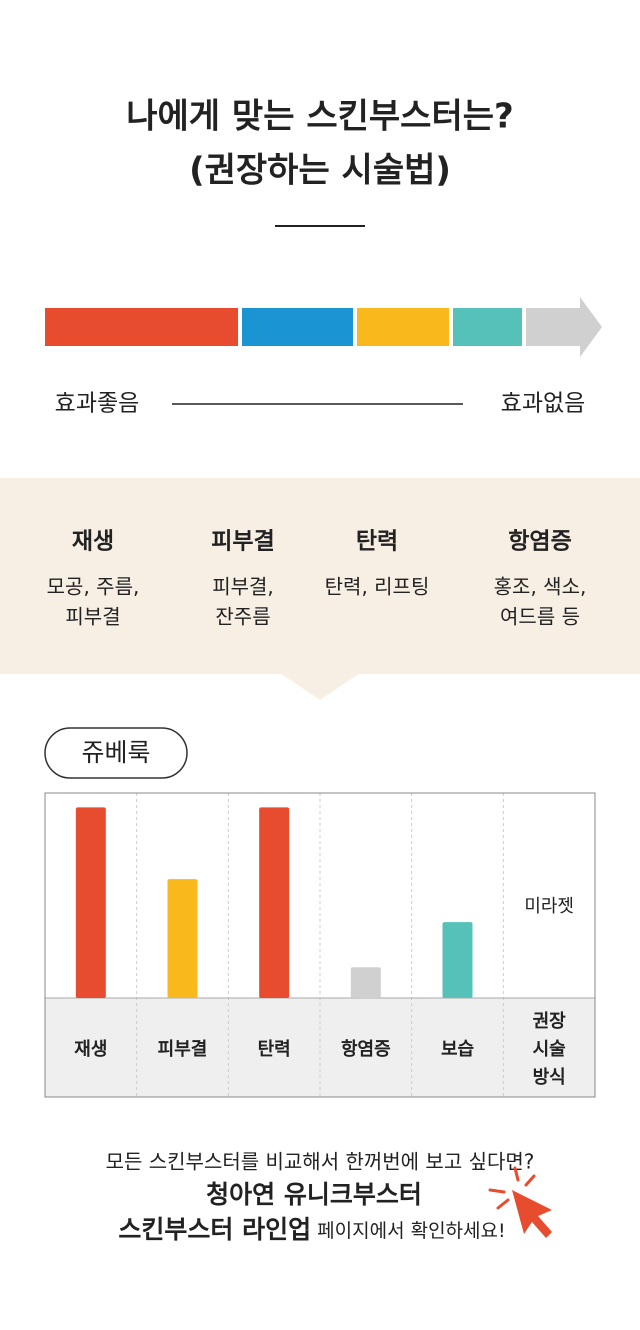 Image resolution: width=640 pixels, height=1330 pixels. What do you see at coordinates (377, 542) in the screenshot?
I see `effect-name: 탄력` at bounding box center [377, 542].